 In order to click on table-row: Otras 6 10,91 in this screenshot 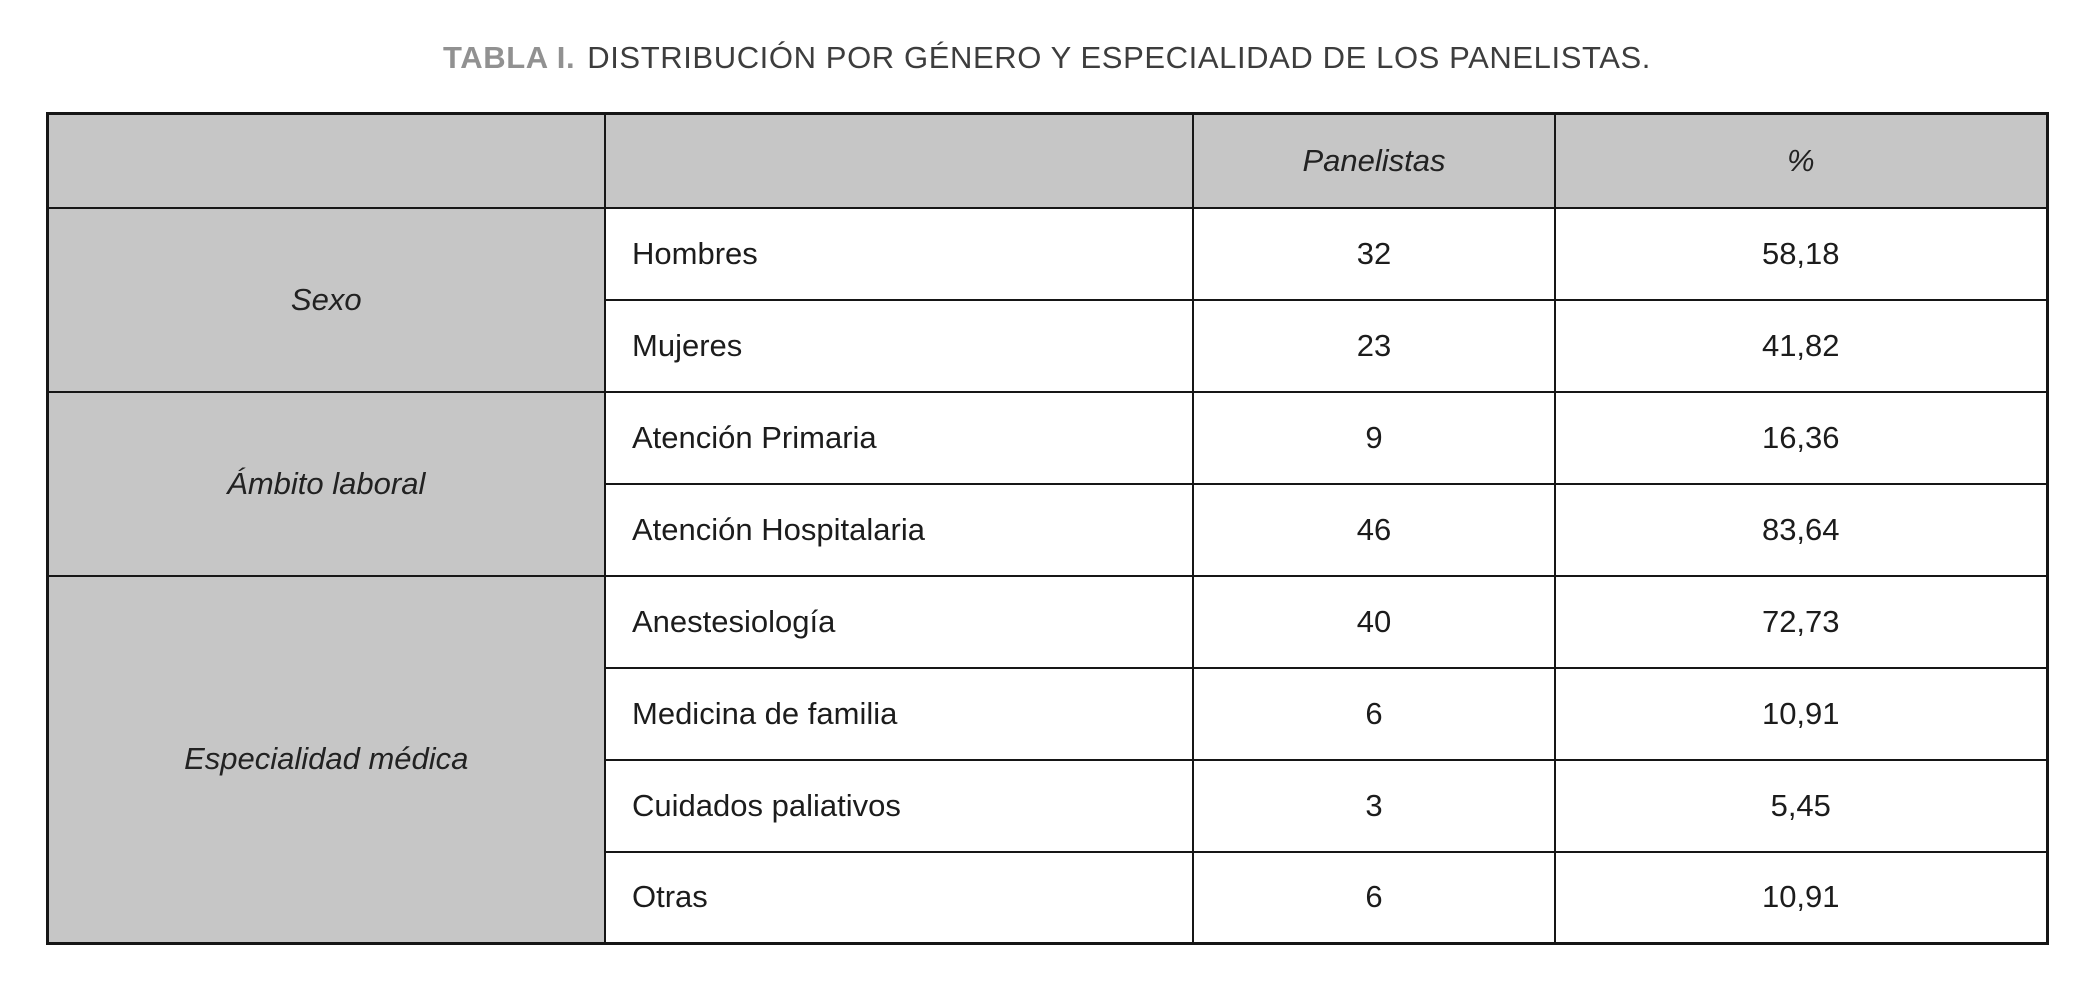, I will do `click(1047, 897)`.